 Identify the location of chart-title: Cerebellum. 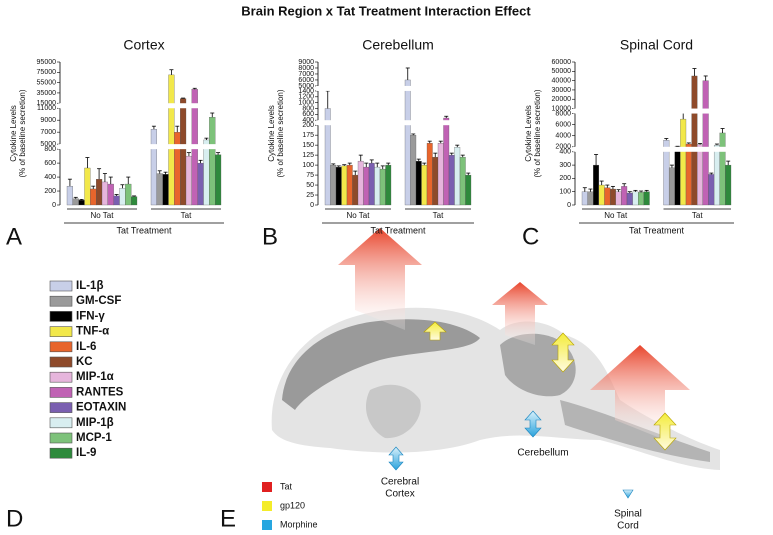
(398, 45).